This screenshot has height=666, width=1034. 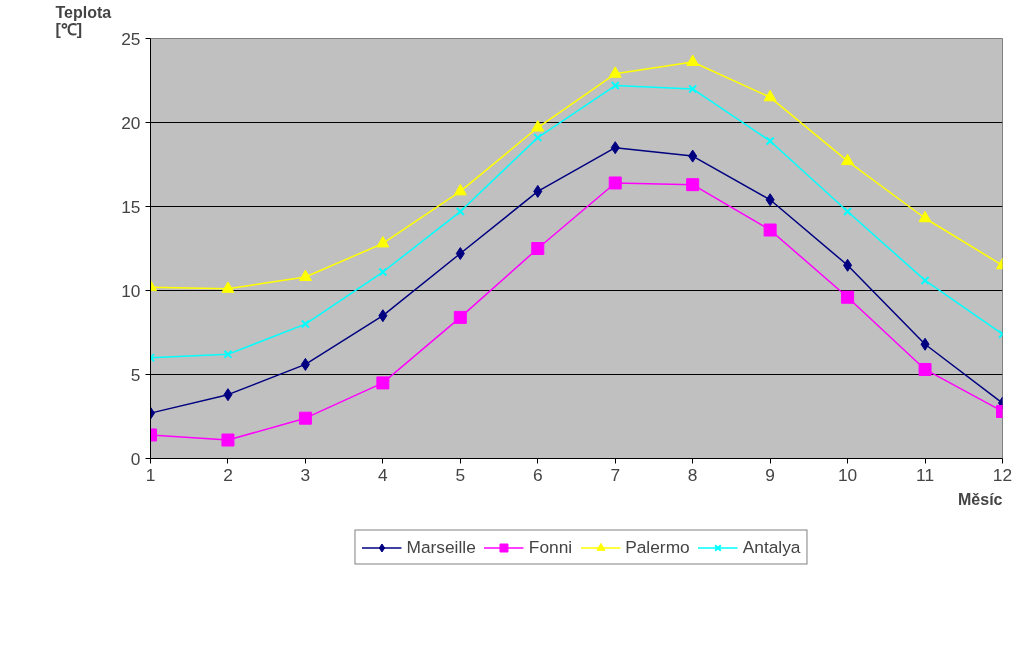 What do you see at coordinates (131, 38) in the screenshot?
I see `y-tick-label: 25` at bounding box center [131, 38].